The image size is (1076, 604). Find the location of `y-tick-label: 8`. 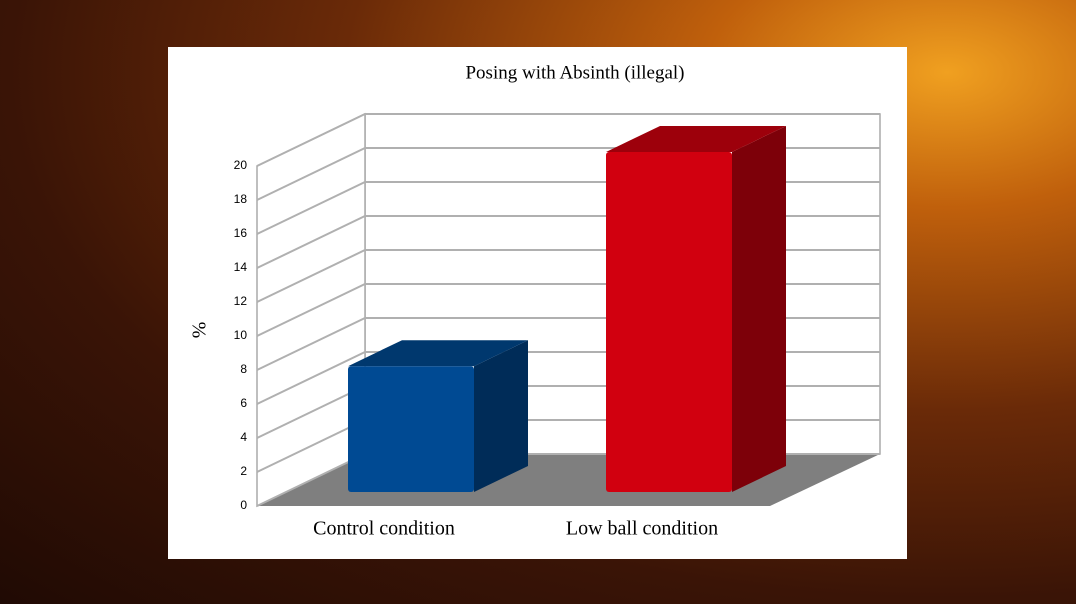

y-tick-label: 8 is located at coordinates (243, 369).